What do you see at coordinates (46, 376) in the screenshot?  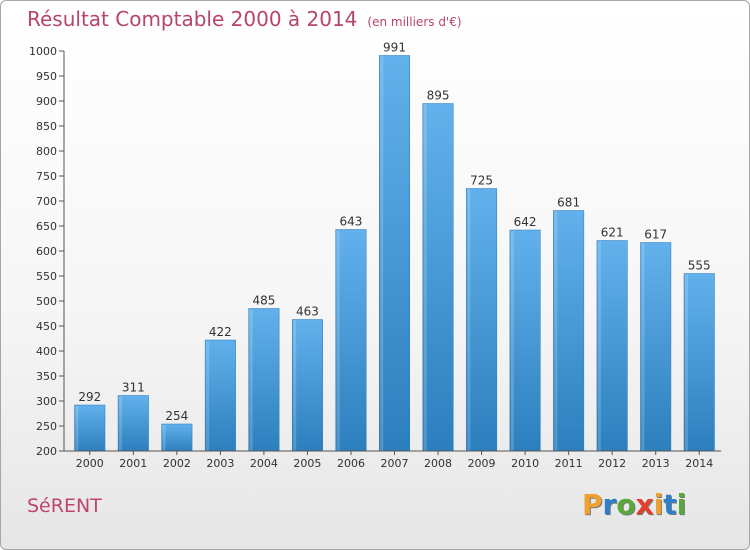 I see `y-tick-label-350: 350` at bounding box center [46, 376].